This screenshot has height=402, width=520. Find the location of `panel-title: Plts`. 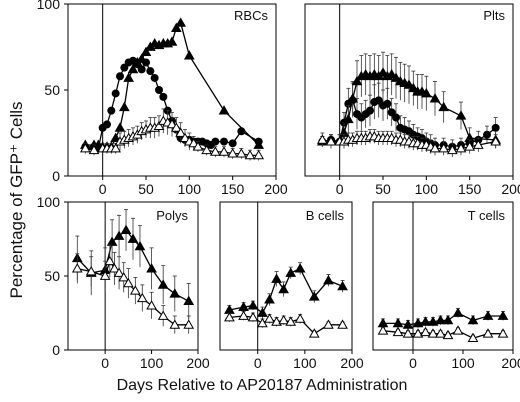

panel-title: Plts is located at coordinates (494, 15).